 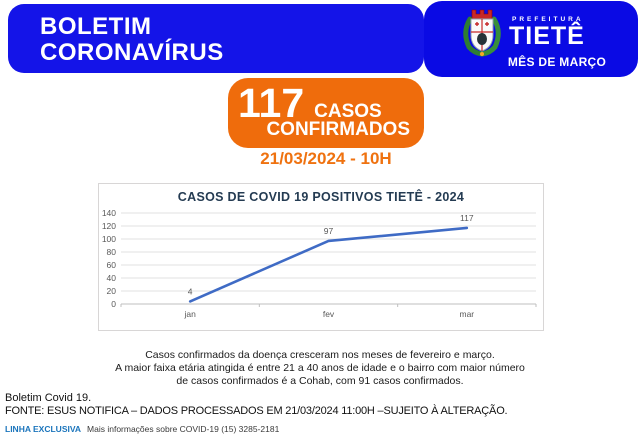 What do you see at coordinates (189, 314) in the screenshot?
I see `svg-text: jan` at bounding box center [189, 314].